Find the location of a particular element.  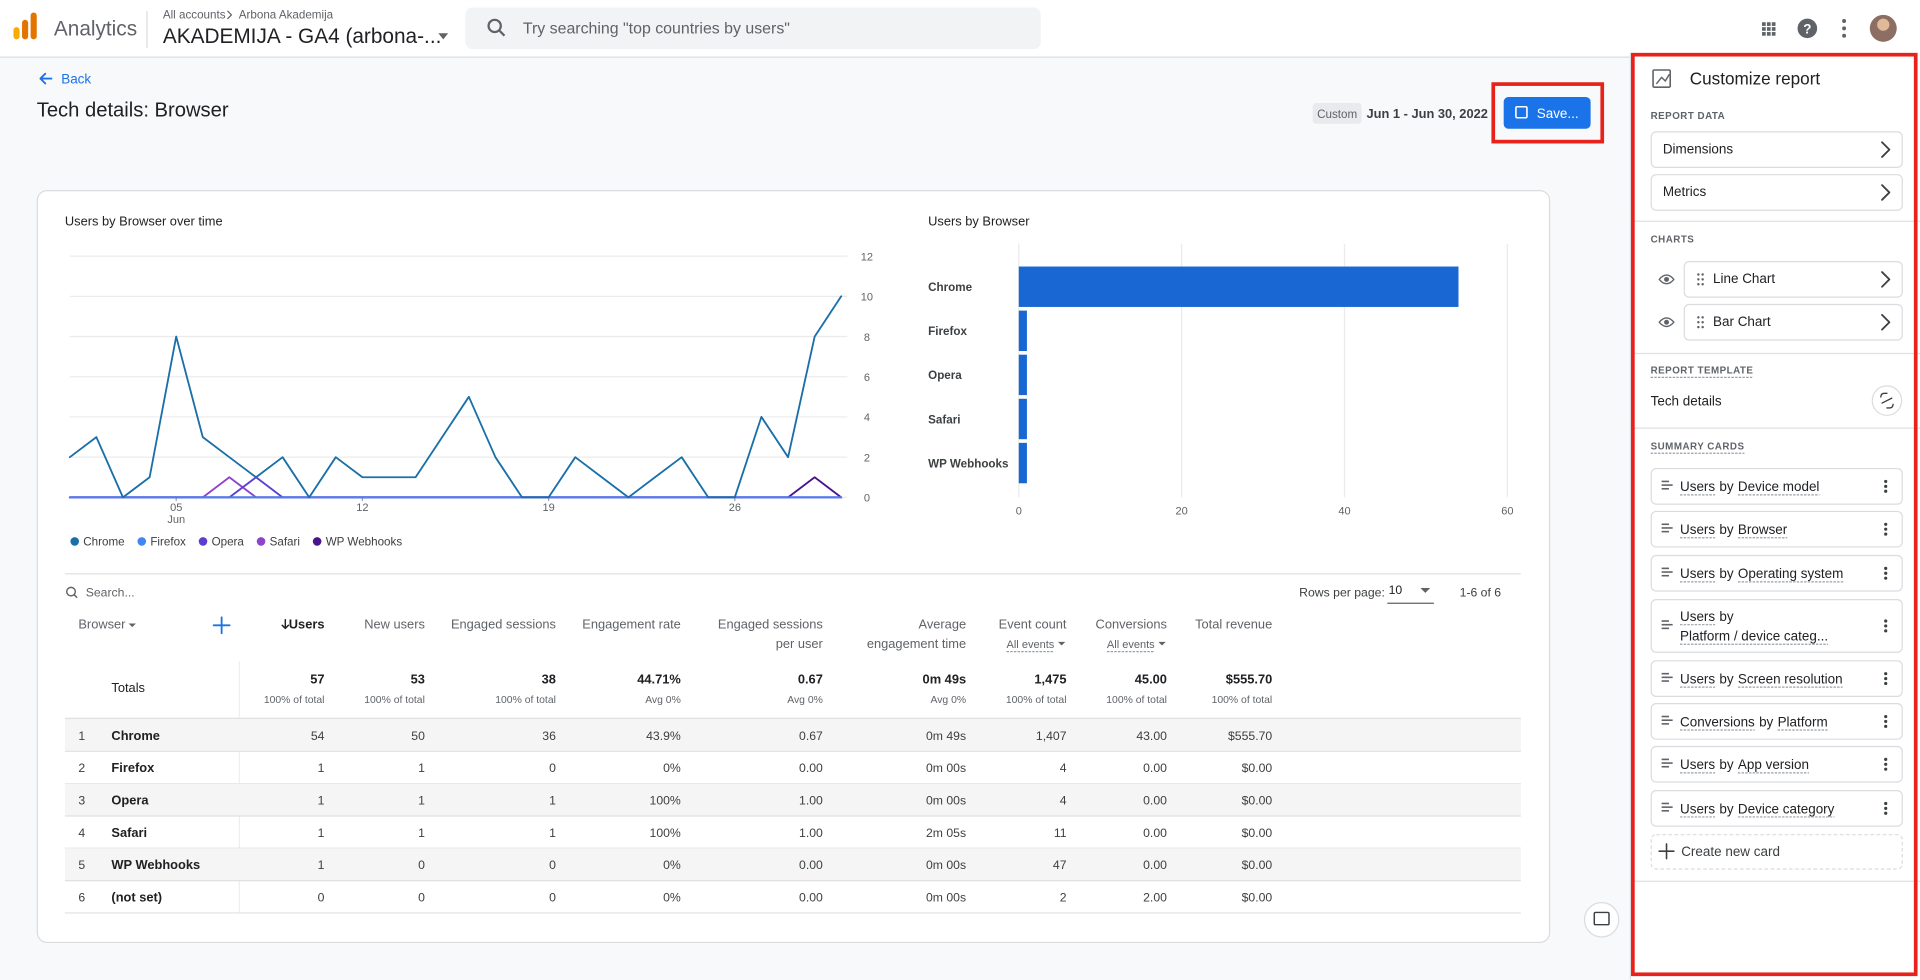

save-icon is located at coordinates (1521, 112).